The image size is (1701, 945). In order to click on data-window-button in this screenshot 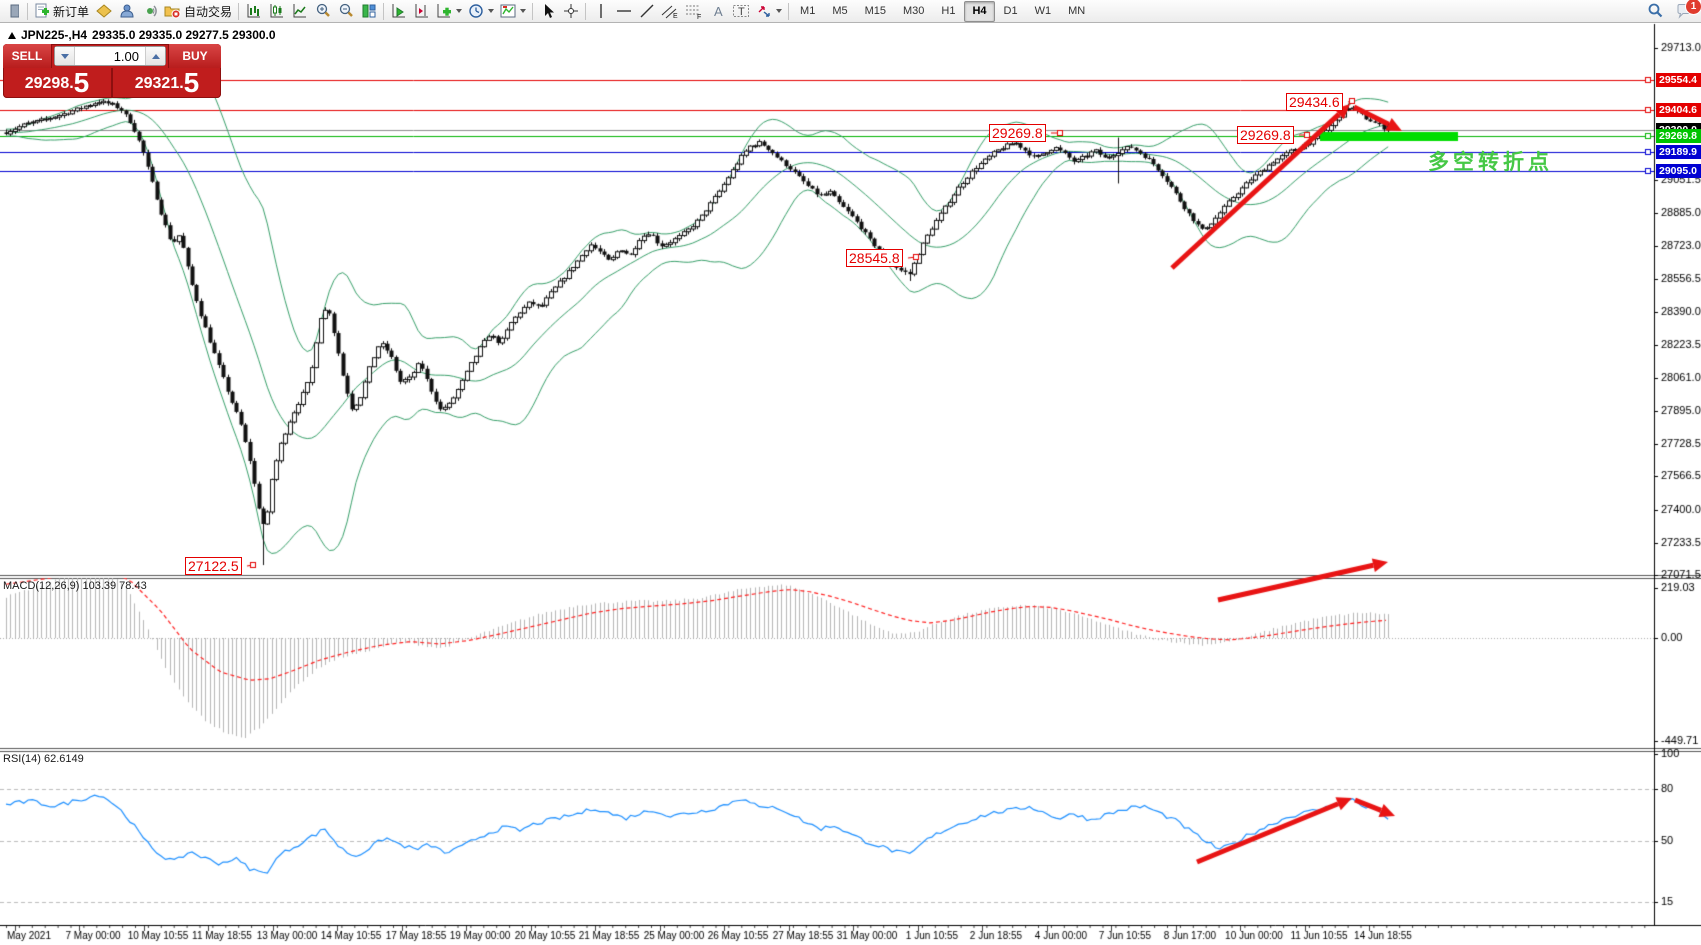, I will do `click(149, 11)`.